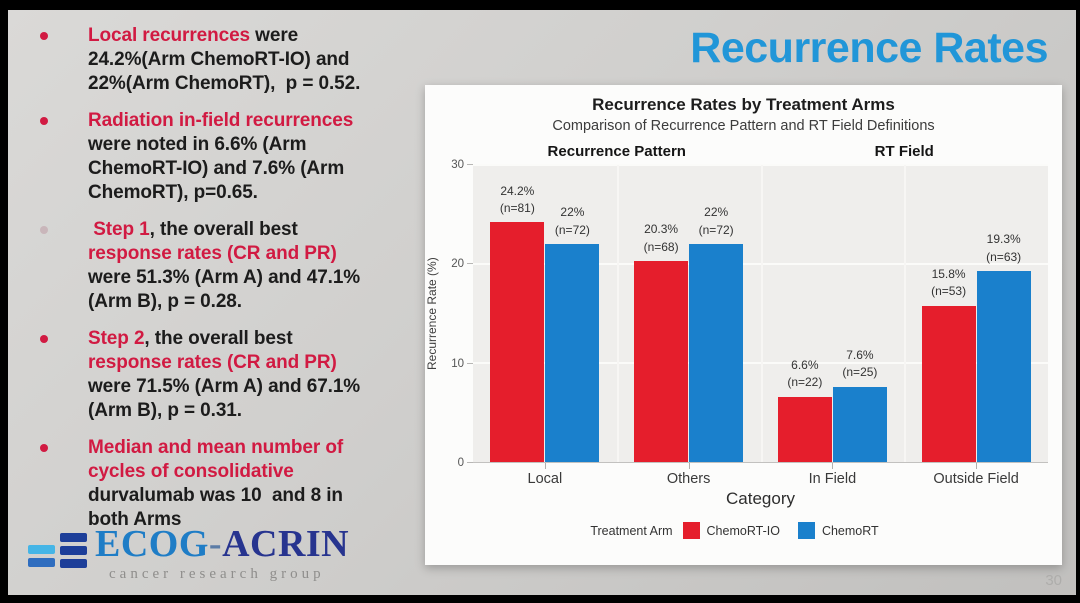 The width and height of the screenshot is (1080, 603). What do you see at coordinates (457, 165) in the screenshot?
I see `y-tick-label: 30` at bounding box center [457, 165].